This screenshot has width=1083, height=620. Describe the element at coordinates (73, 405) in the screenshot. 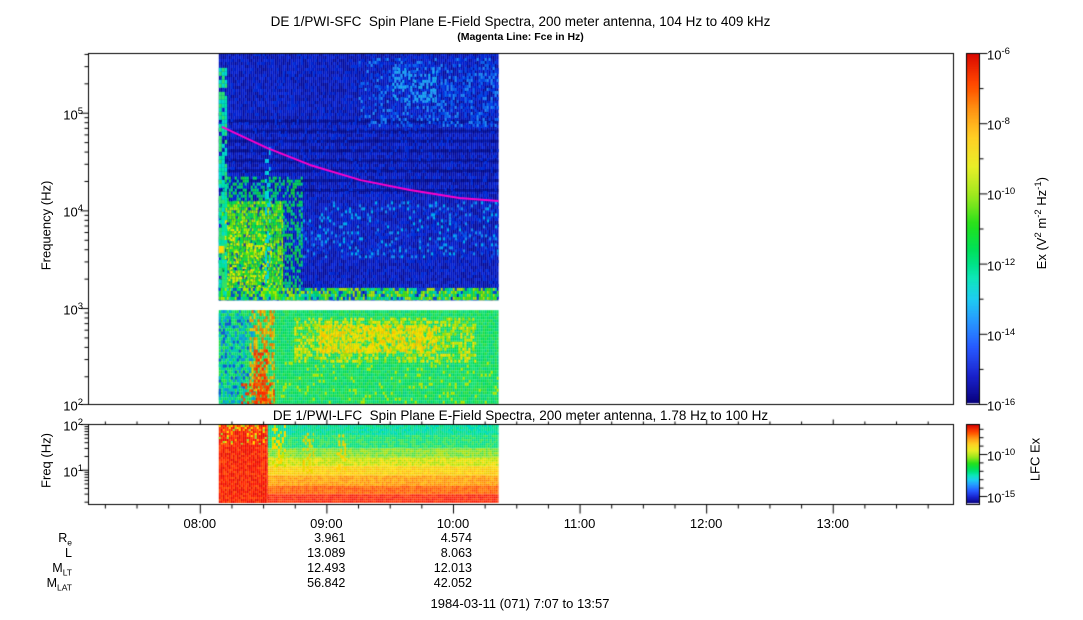

I see `sfc-y-tick-label: 10²` at that location.